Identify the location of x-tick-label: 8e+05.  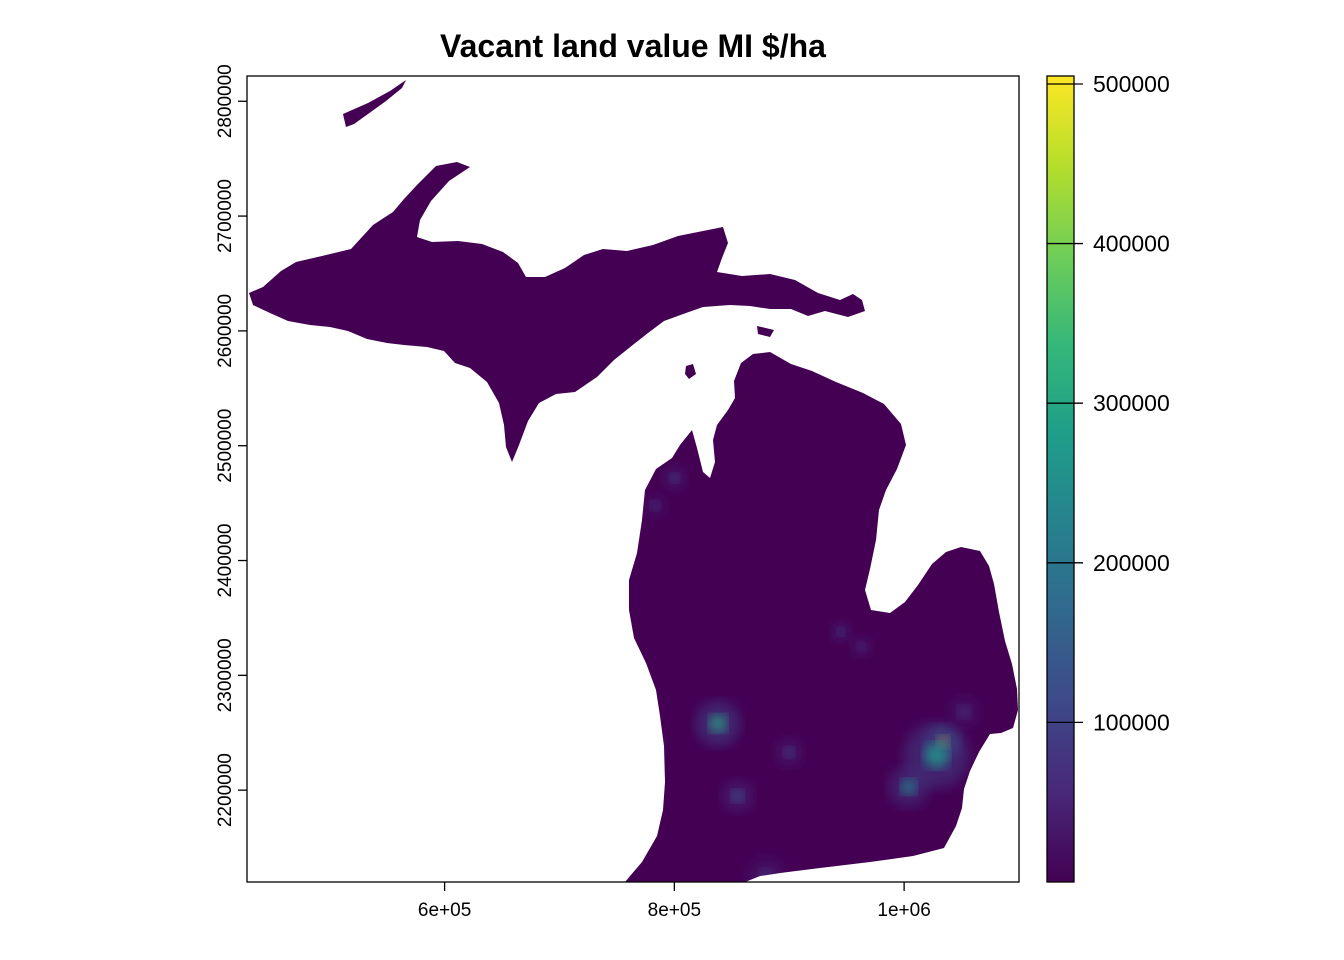
(674, 910).